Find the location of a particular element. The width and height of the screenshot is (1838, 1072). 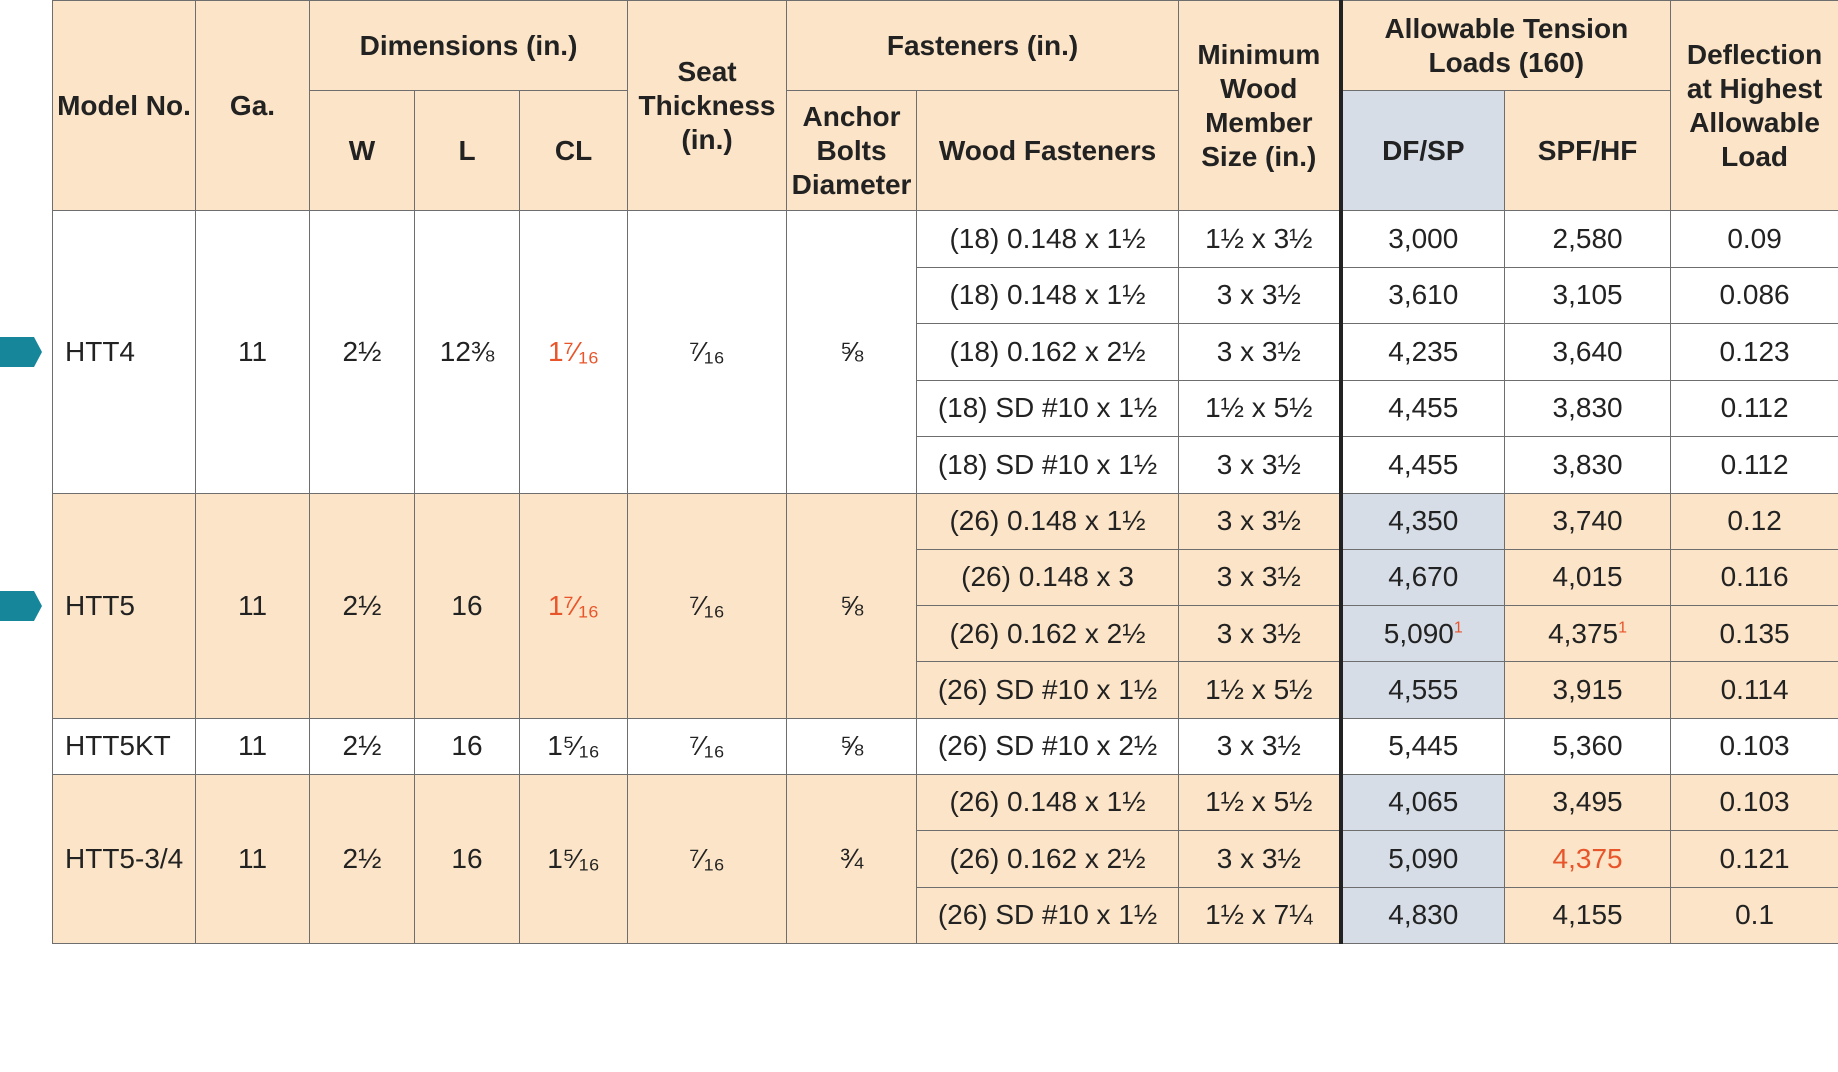

spfhf-cell: 3,915 is located at coordinates (1588, 690).